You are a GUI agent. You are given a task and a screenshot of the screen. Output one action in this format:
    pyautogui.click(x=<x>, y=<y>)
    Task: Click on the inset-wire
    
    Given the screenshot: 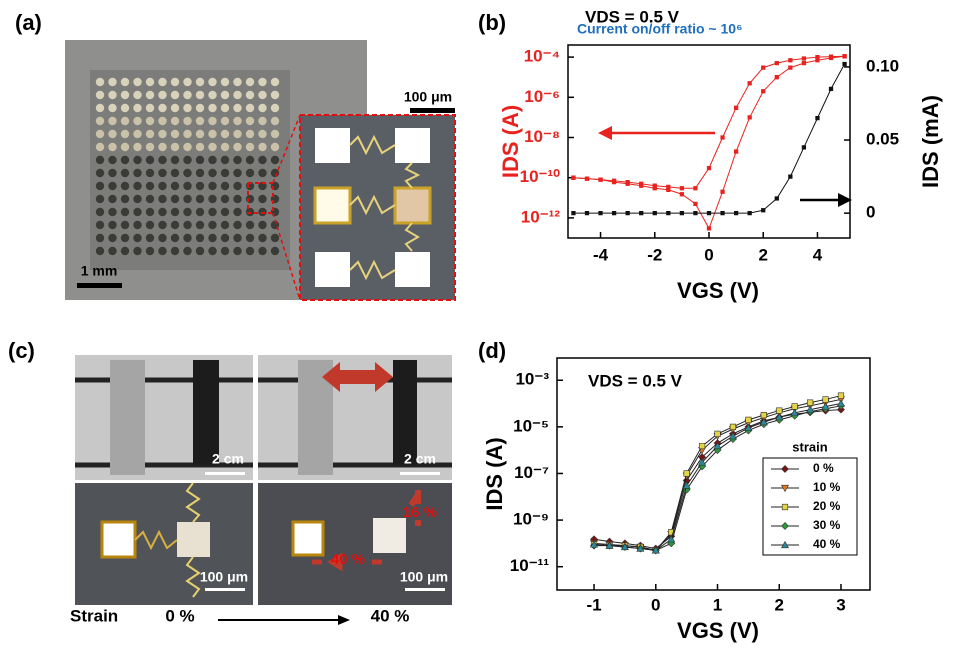 What is the action you would take?
    pyautogui.click(x=385, y=207)
    